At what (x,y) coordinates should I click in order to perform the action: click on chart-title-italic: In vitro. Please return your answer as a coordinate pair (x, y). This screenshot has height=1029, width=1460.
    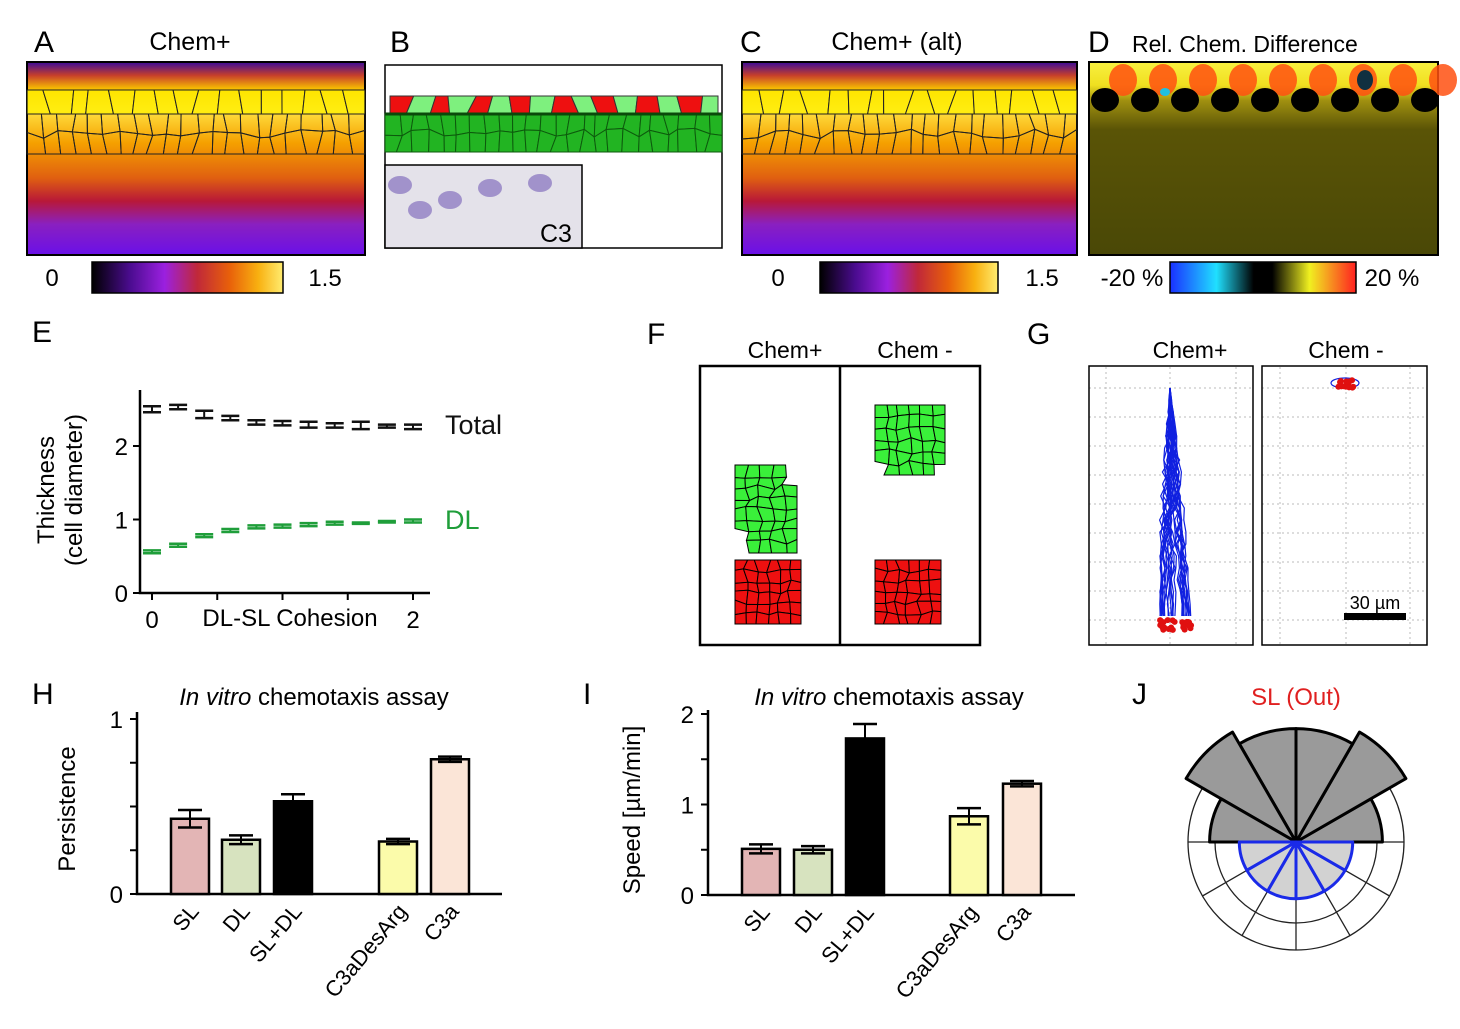
    Looking at the image, I should click on (215, 697).